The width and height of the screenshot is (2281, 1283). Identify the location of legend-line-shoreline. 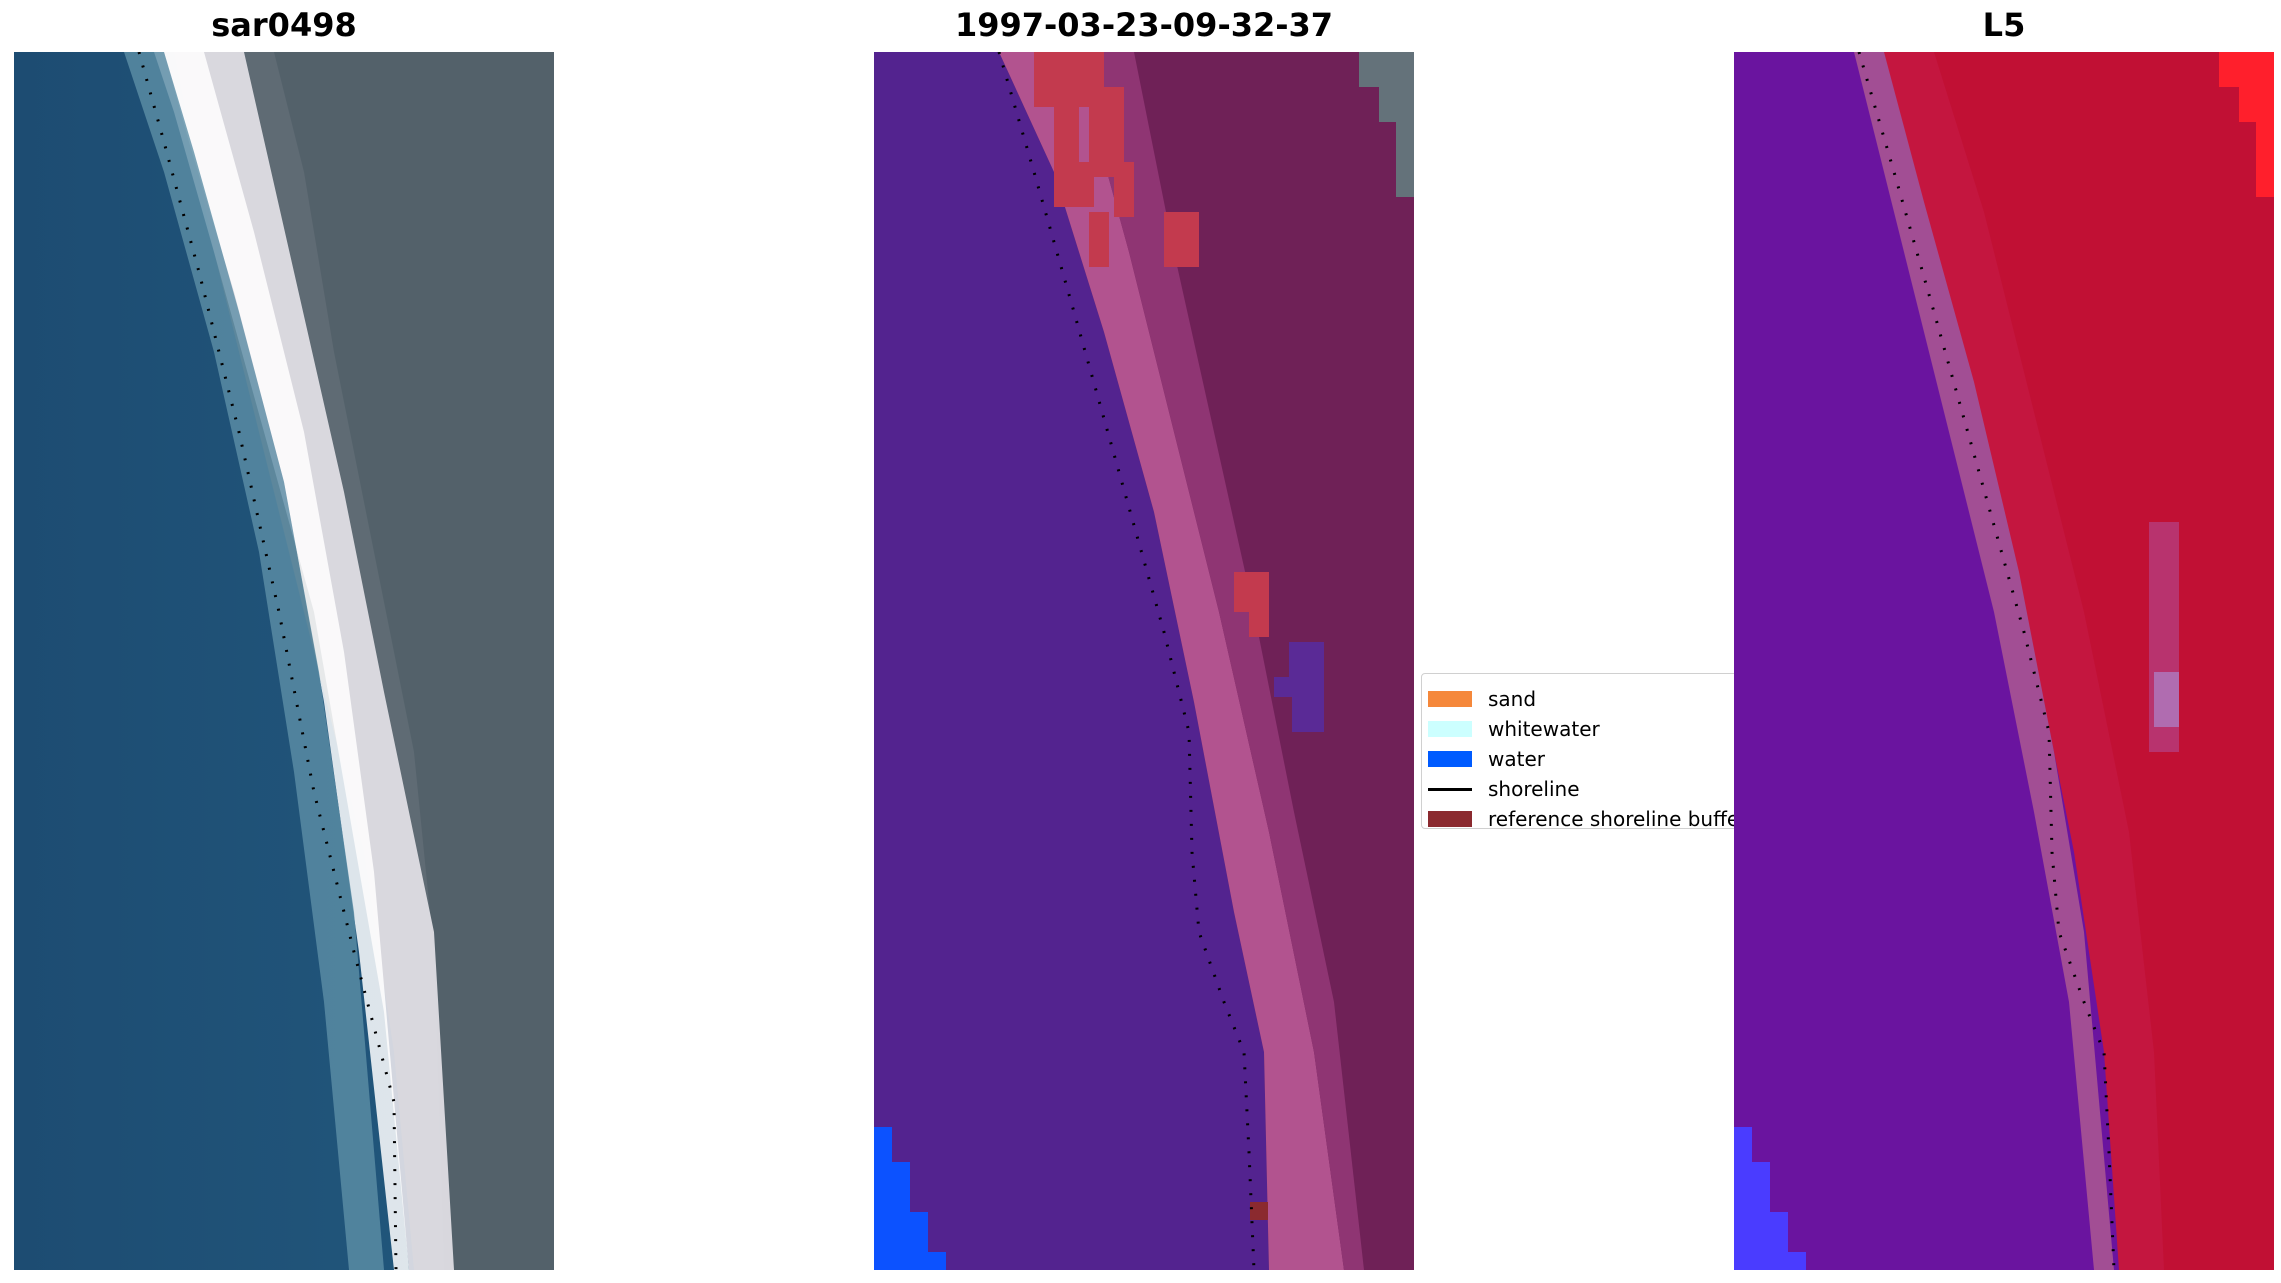
(1450, 789).